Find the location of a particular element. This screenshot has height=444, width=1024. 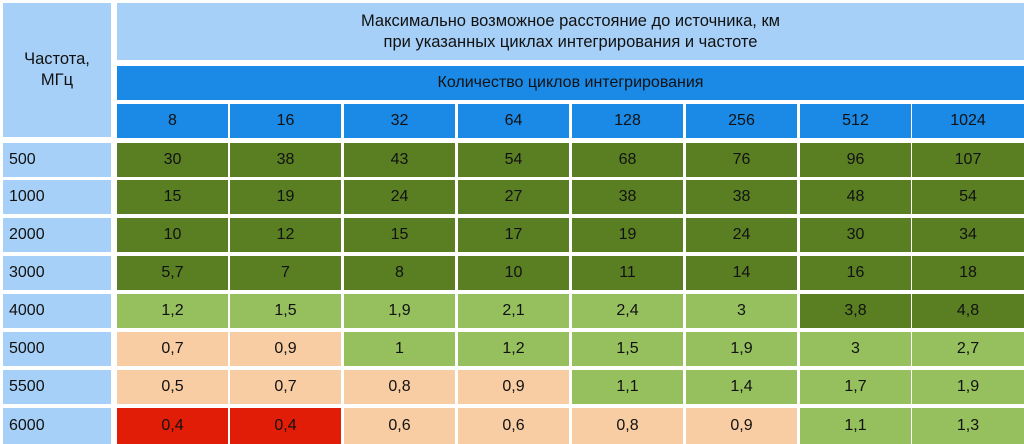

value-cell: 11 is located at coordinates (627, 273).